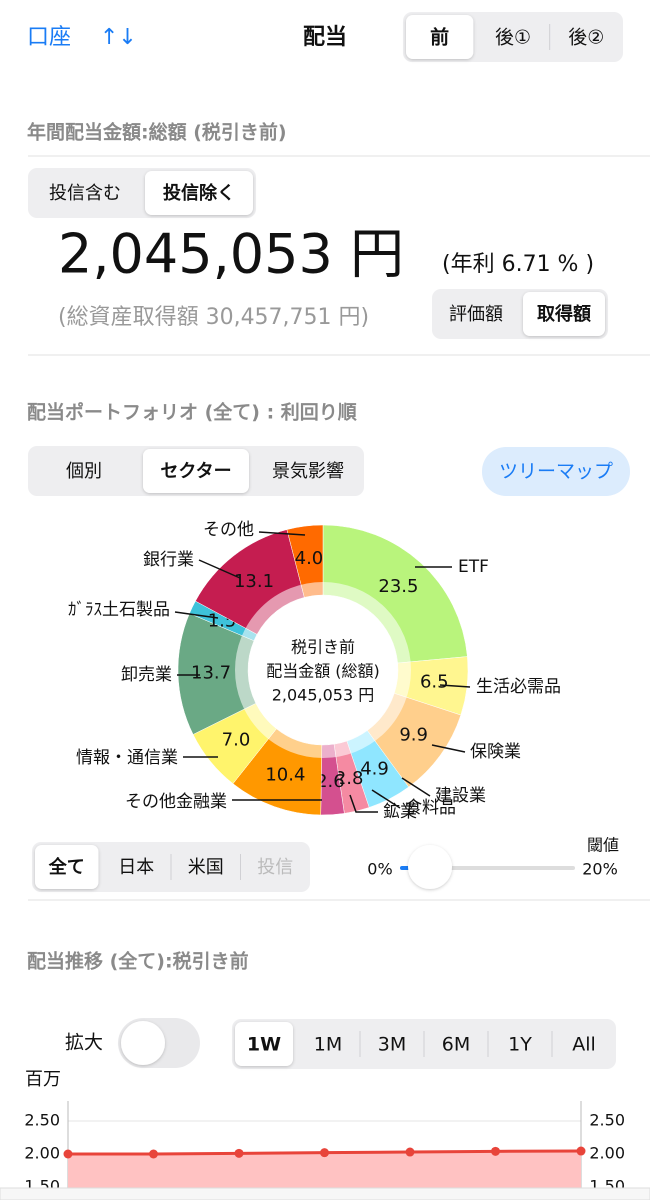  I want to click on segment: 1Y, so click(520, 1045).